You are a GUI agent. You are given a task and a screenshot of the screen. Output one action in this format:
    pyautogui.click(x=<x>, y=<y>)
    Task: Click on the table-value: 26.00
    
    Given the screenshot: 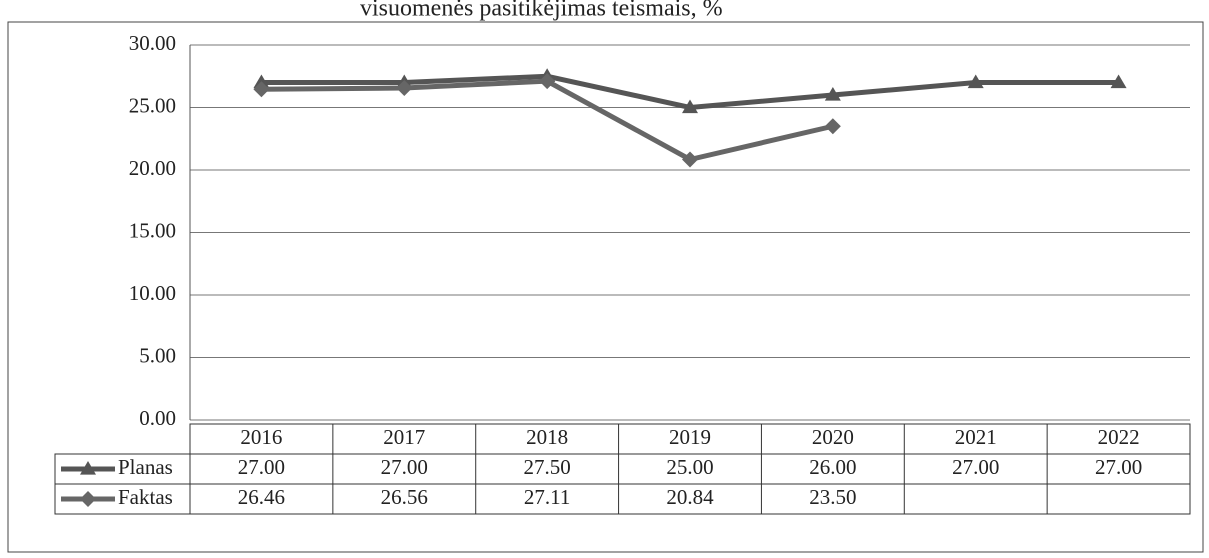 What is the action you would take?
    pyautogui.click(x=832, y=467)
    